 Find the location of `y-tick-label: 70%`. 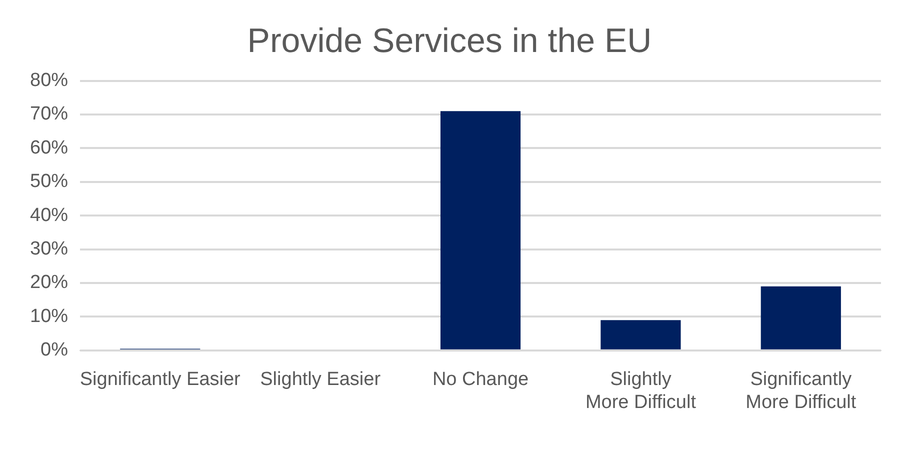

y-tick-label: 70% is located at coordinates (49, 114).